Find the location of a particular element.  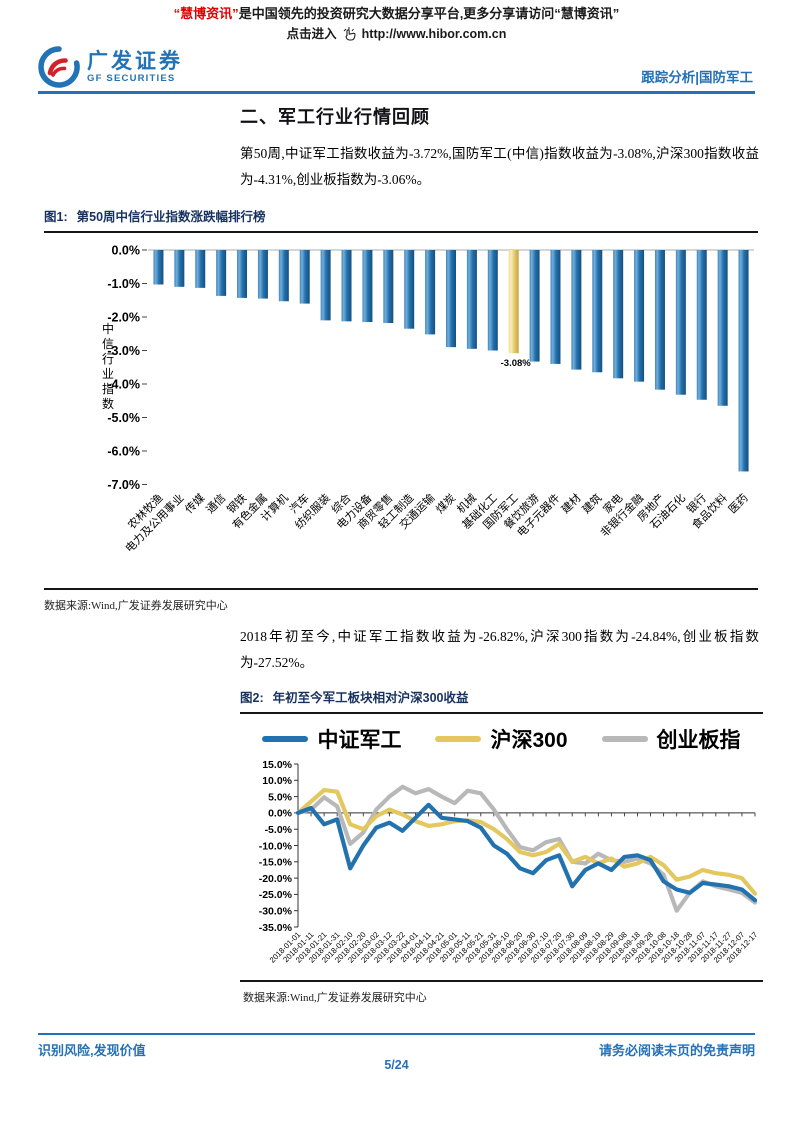

fig1-ytick-label: -5.0% is located at coordinates (123, 418).